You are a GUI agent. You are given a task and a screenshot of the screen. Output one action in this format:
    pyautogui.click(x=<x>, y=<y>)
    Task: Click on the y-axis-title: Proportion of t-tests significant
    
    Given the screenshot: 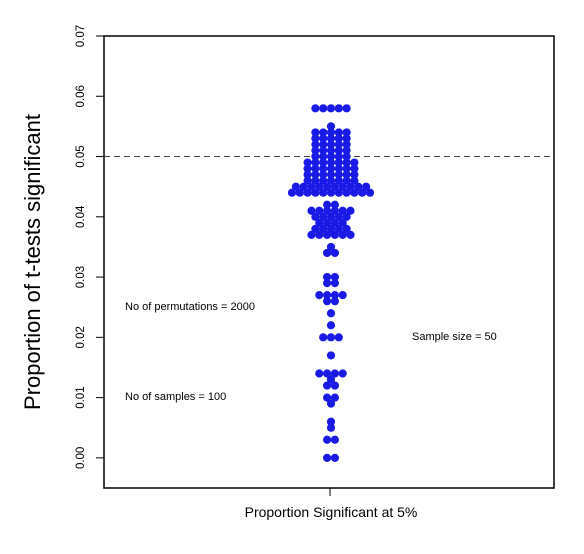 What is the action you would take?
    pyautogui.click(x=32, y=262)
    